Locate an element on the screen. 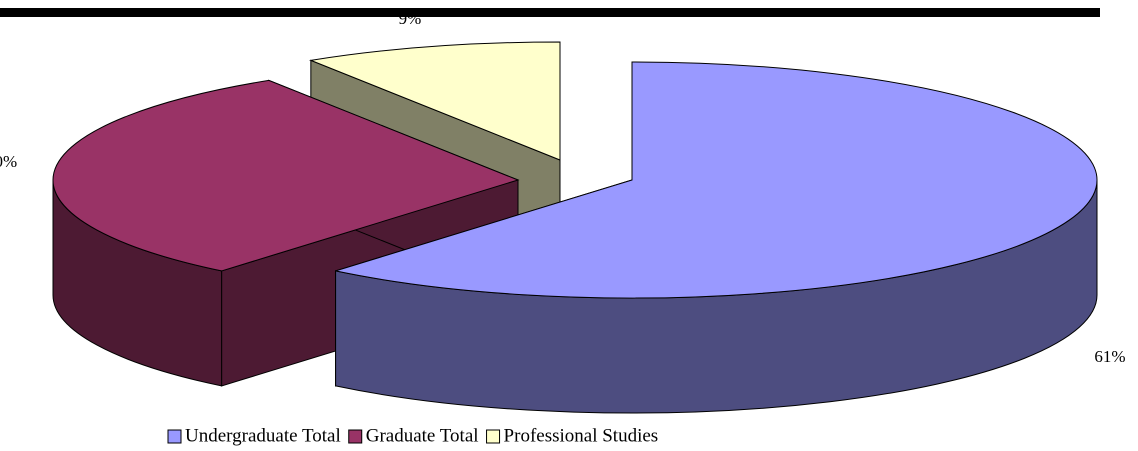 The image size is (1138, 451). top-rule is located at coordinates (550, 12).